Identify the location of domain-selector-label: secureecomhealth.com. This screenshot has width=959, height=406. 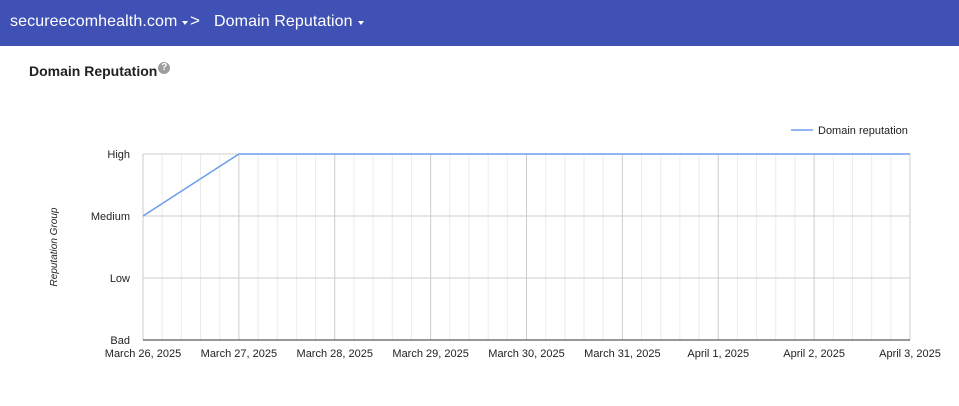
(94, 21).